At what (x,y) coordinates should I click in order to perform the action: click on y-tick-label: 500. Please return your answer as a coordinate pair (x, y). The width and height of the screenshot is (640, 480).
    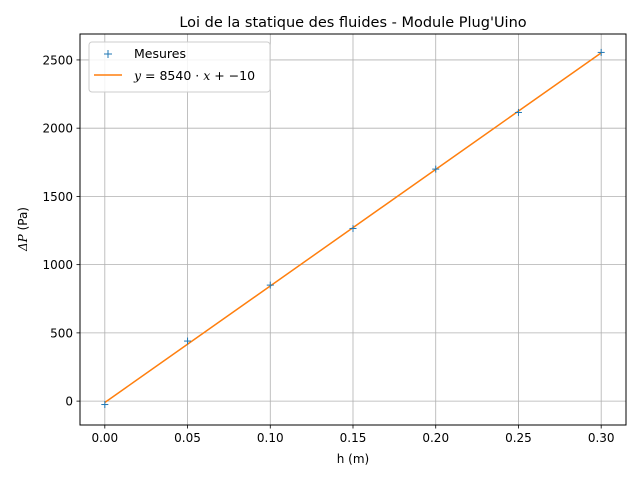
    Looking at the image, I should click on (61, 333).